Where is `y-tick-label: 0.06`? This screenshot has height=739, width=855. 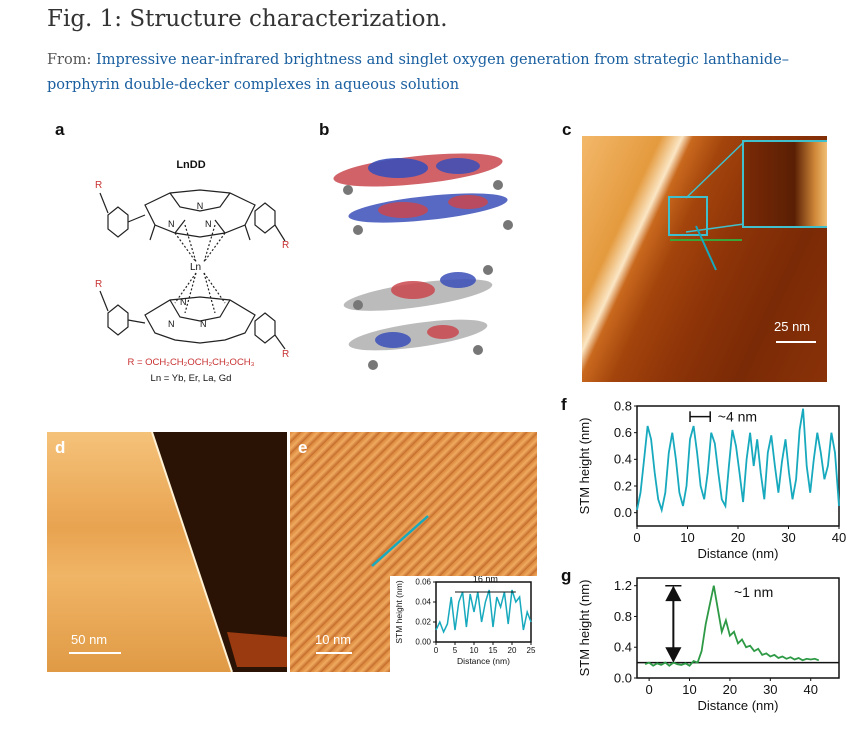
y-tick-label: 0.06 is located at coordinates (423, 582).